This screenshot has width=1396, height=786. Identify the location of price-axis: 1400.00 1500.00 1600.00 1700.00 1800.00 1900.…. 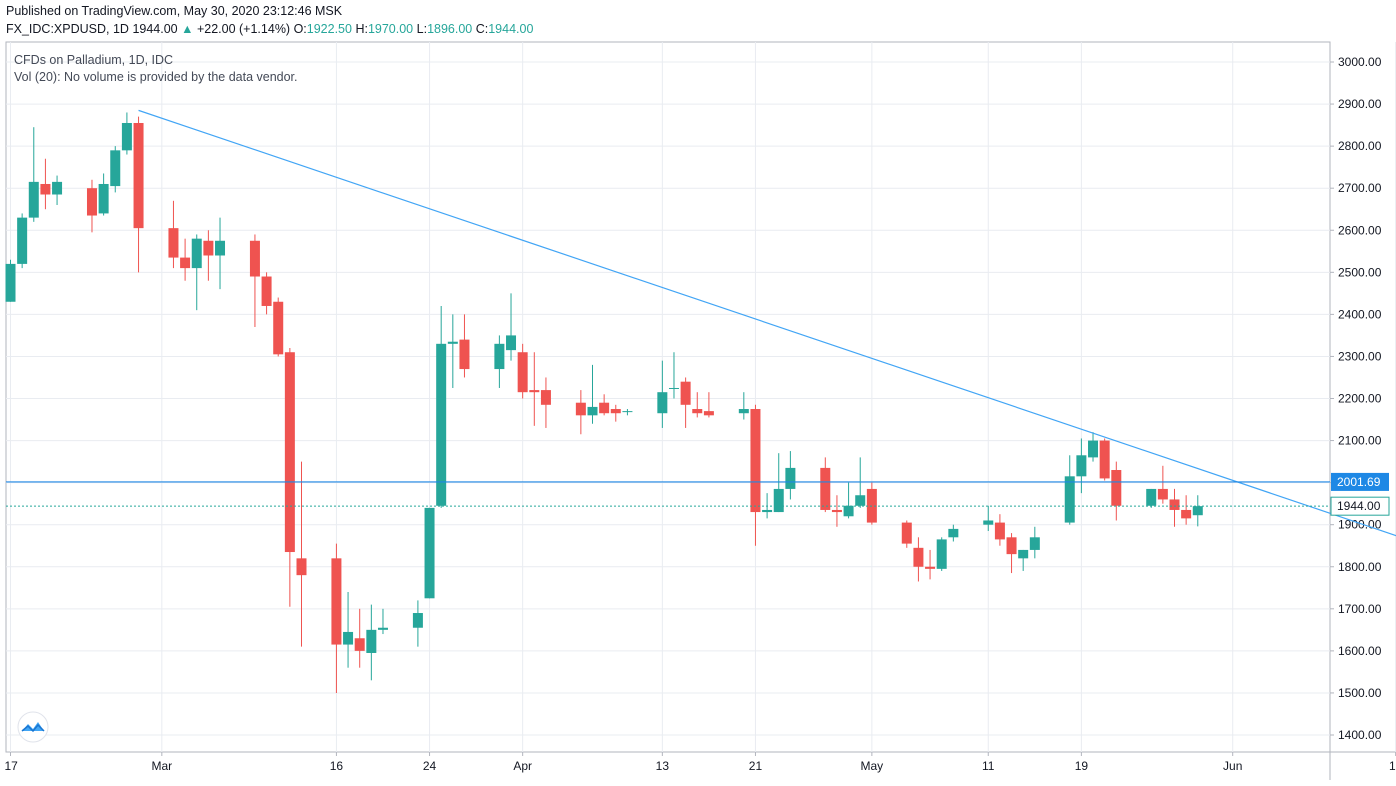
(1356, 398).